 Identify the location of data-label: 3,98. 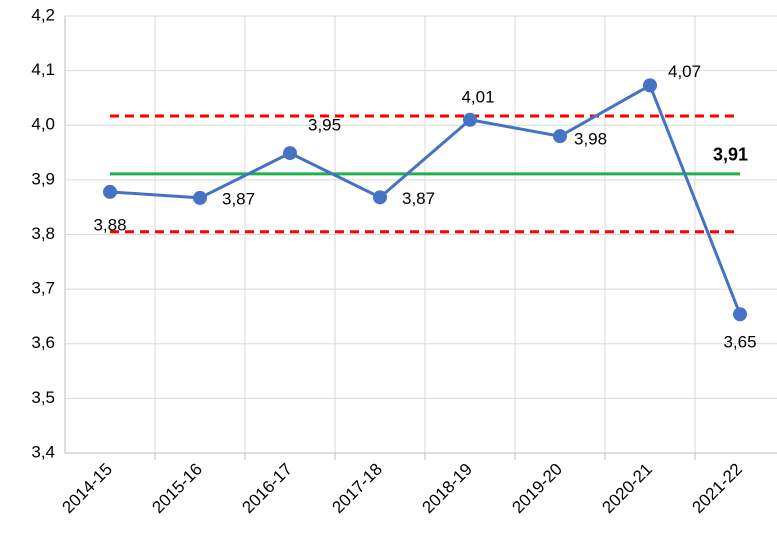
(590, 139).